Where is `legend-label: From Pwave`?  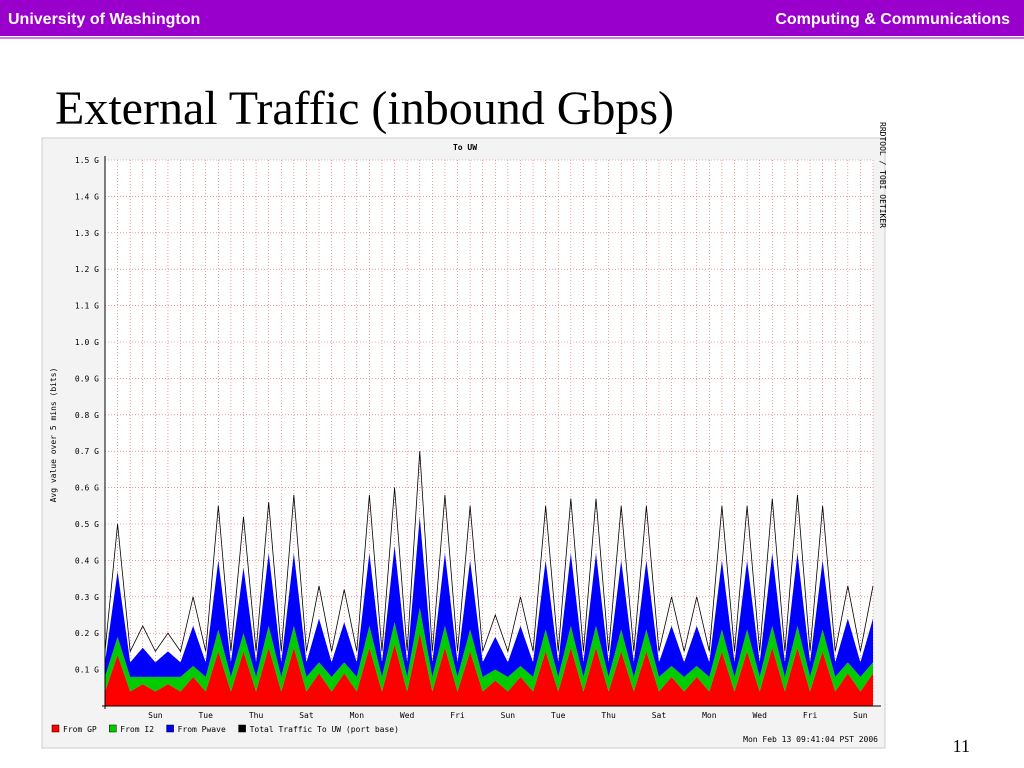 legend-label: From Pwave is located at coordinates (202, 729).